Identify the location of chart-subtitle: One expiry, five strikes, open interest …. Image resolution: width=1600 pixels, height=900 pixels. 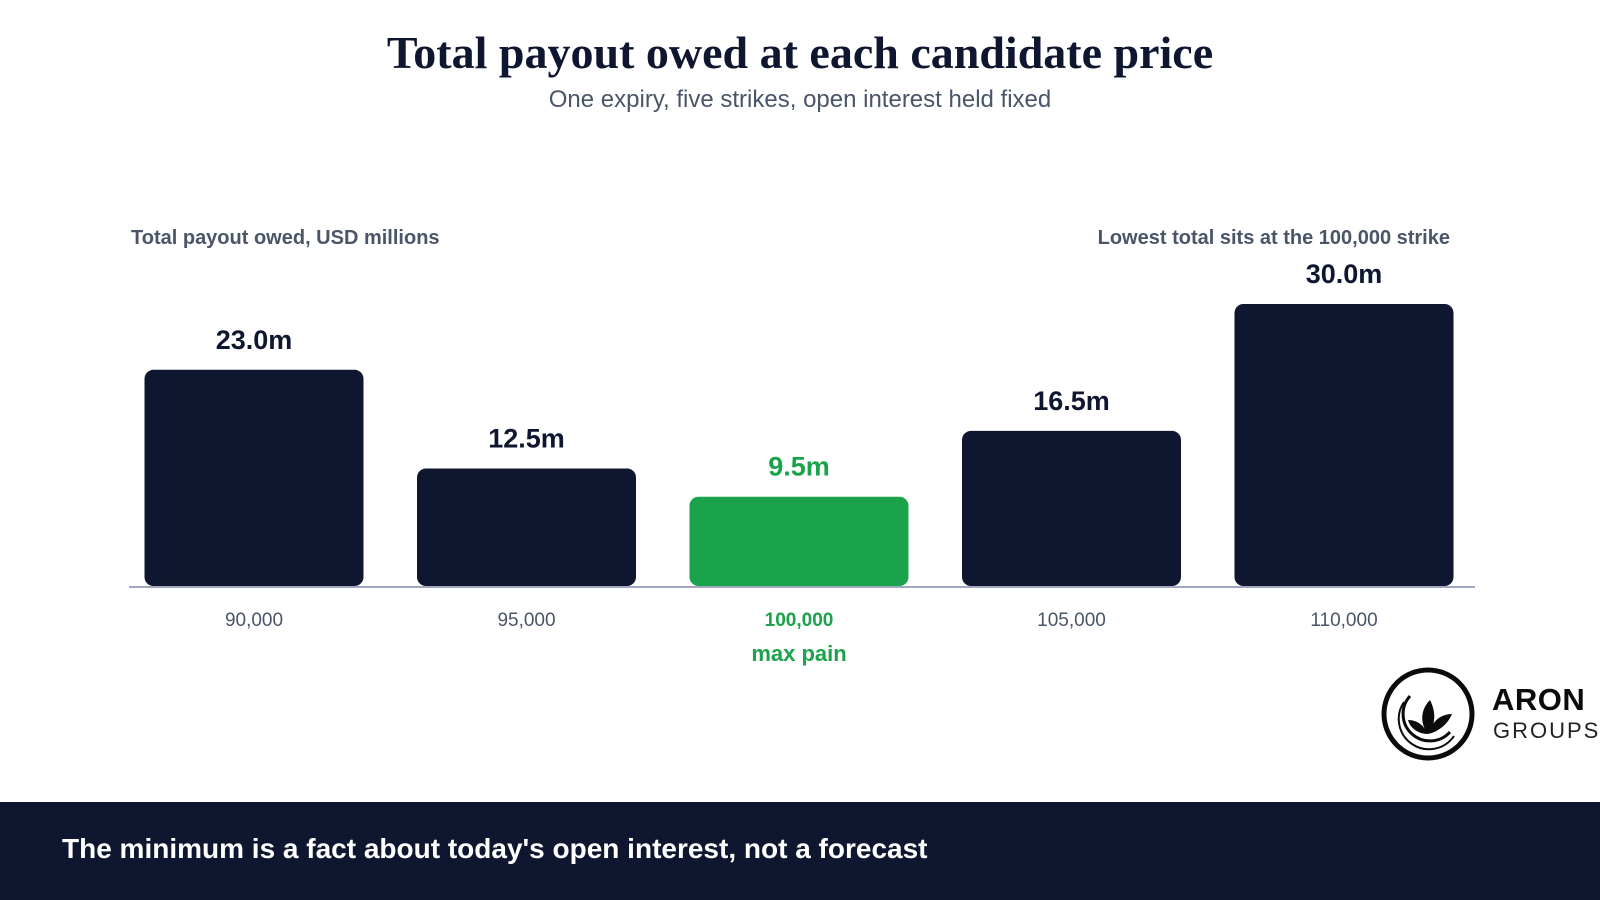
(800, 99).